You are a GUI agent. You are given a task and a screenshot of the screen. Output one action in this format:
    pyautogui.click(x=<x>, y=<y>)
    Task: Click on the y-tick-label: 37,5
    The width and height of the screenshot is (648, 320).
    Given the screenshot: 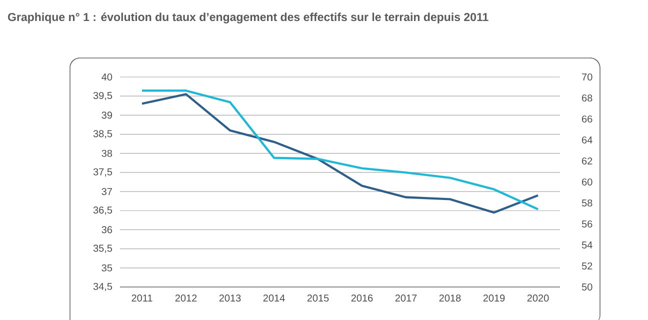 What is the action you would take?
    pyautogui.click(x=102, y=172)
    